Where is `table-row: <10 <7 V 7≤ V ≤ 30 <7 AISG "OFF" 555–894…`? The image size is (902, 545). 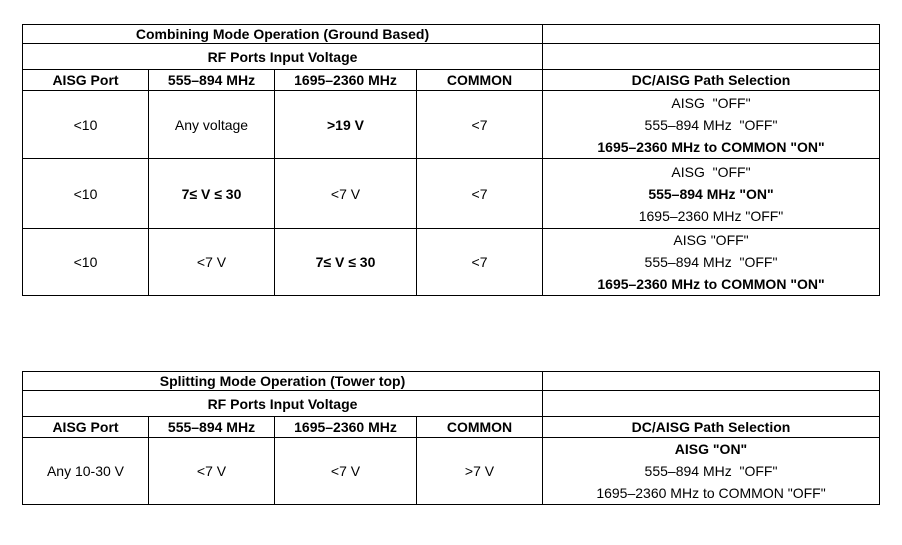
table-row: <10 <7 V 7≤ V ≤ 30 <7 AISG "OFF" 555–894… is located at coordinates (451, 262).